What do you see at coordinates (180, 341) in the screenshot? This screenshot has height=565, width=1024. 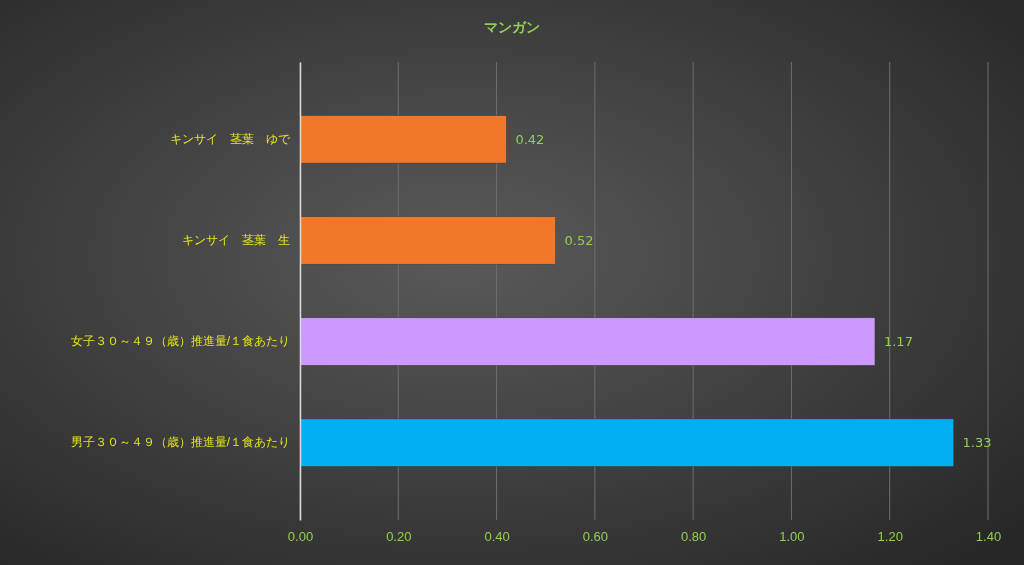 I see `y-tick-label: 女子３０～４９（歳）推進量/１食あたり` at bounding box center [180, 341].